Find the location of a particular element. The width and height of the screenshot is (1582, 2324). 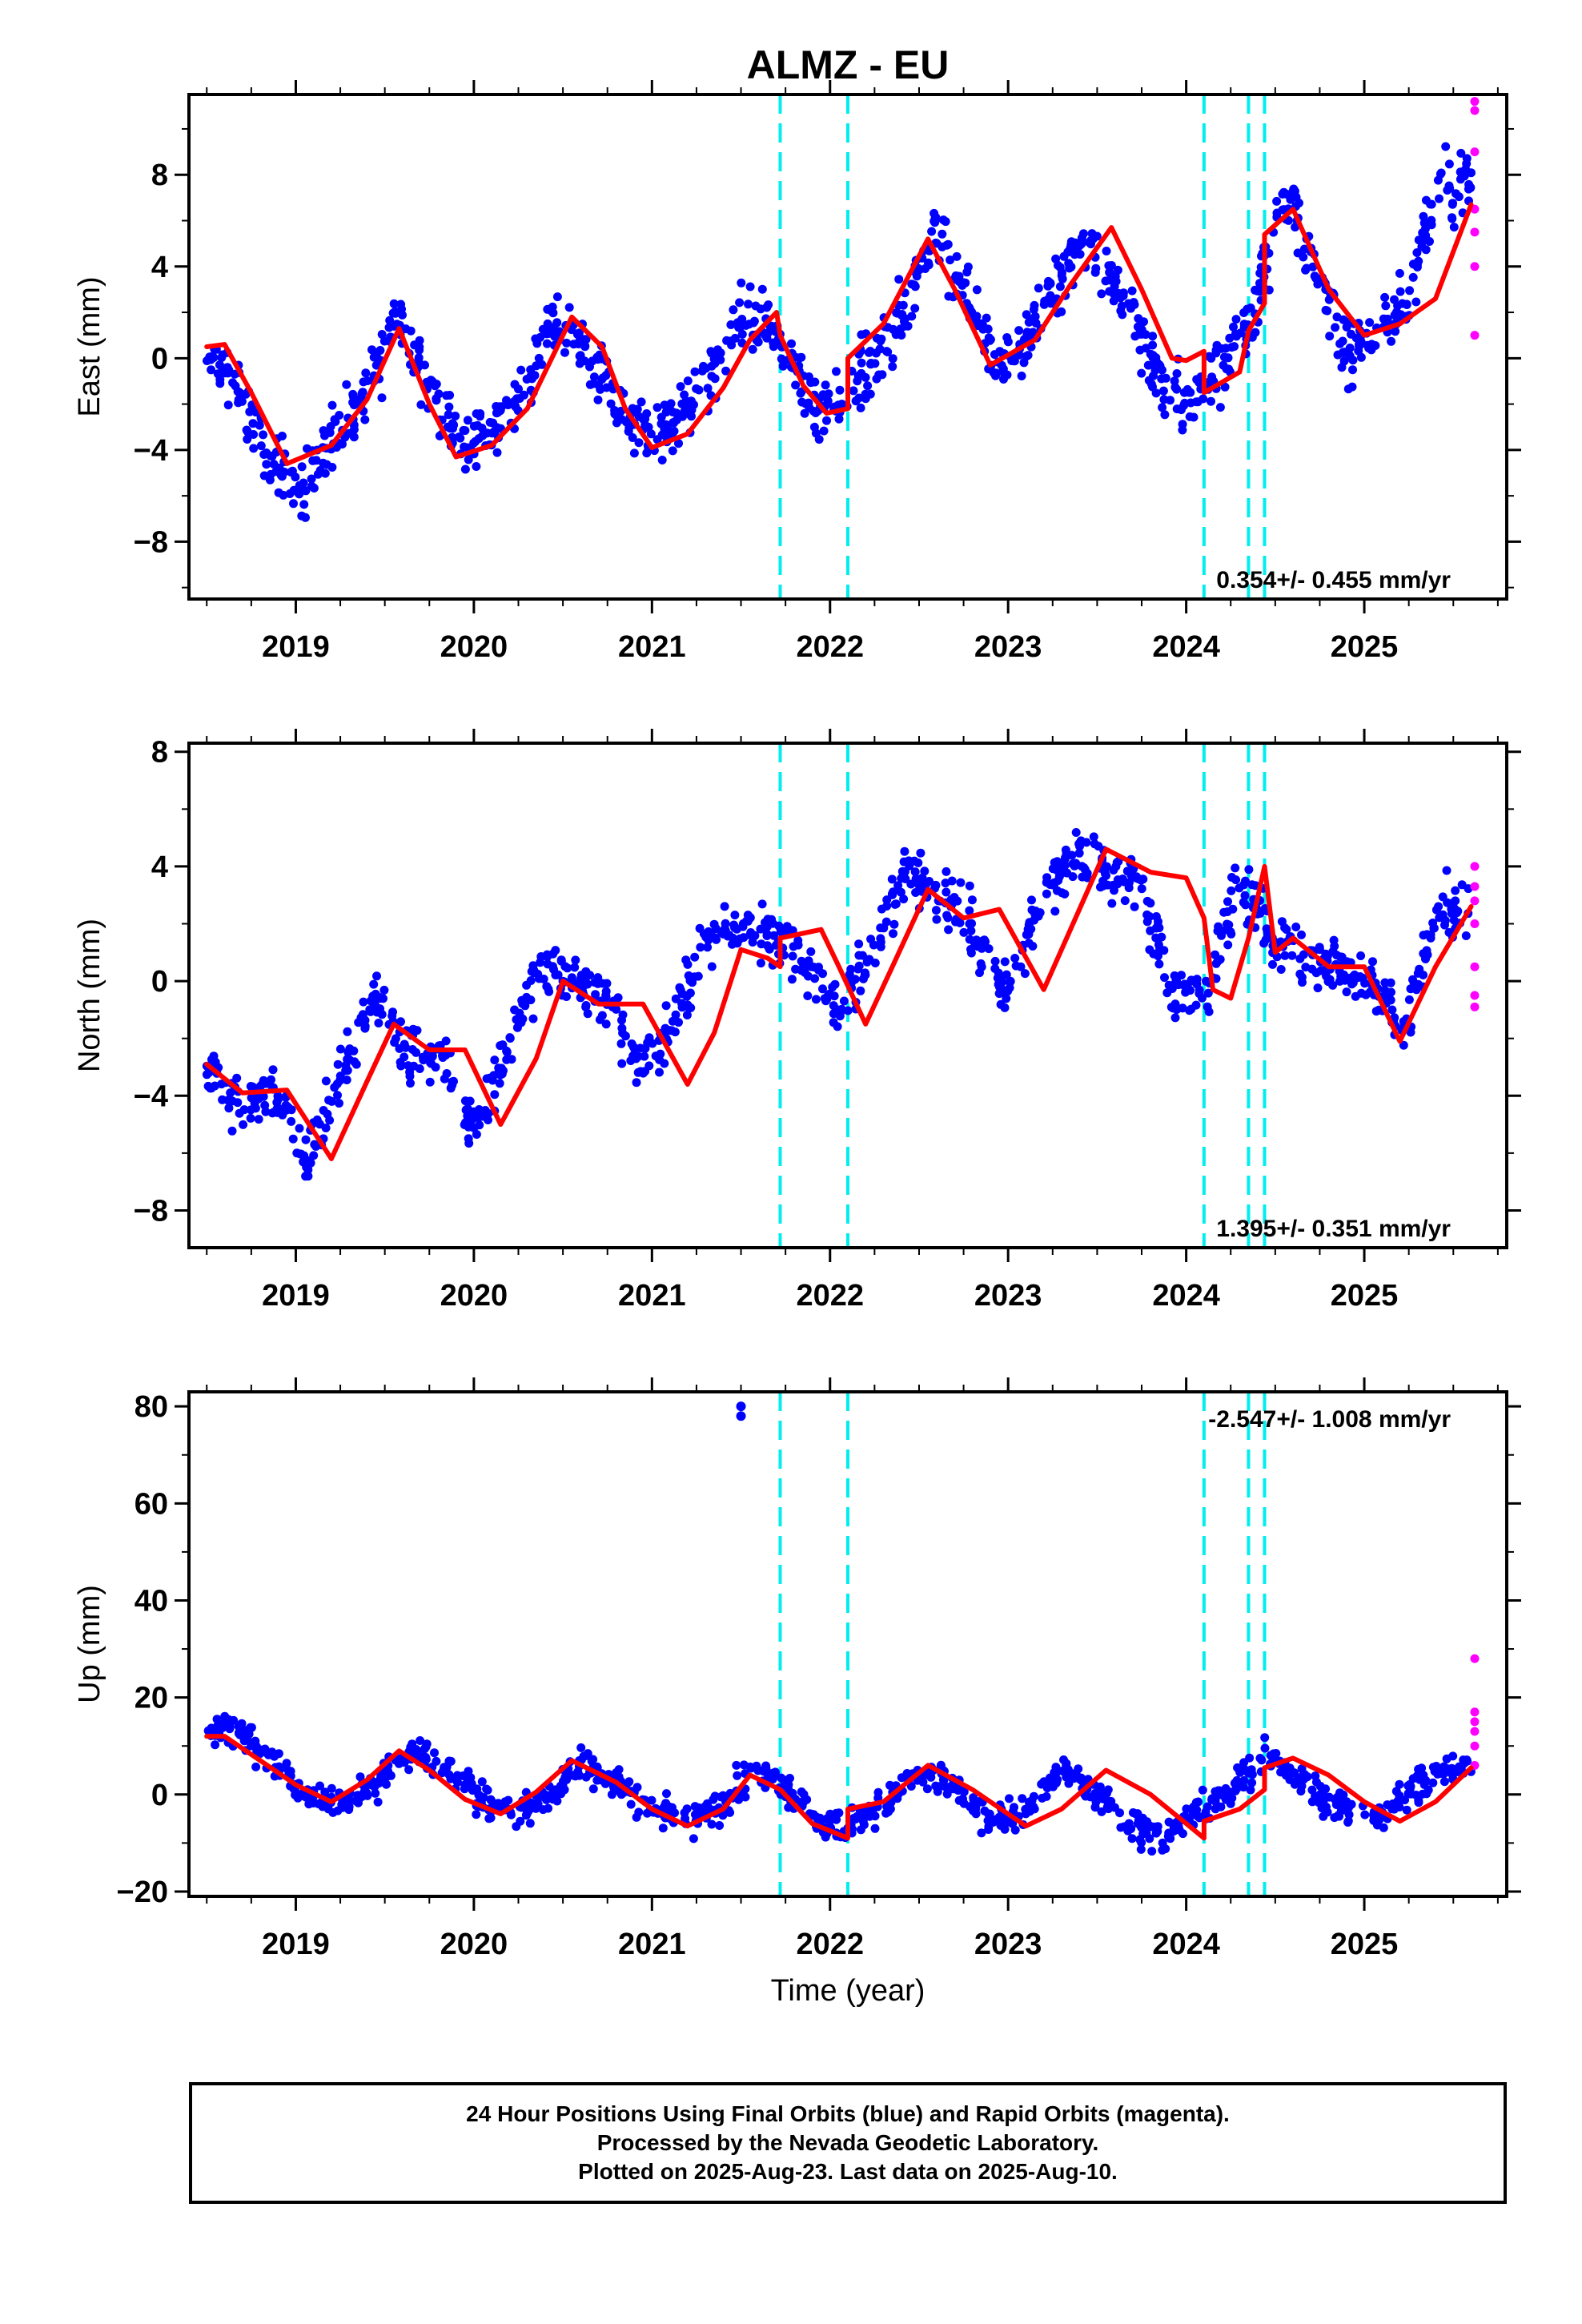

xtick-label: 2021 is located at coordinates (652, 647).